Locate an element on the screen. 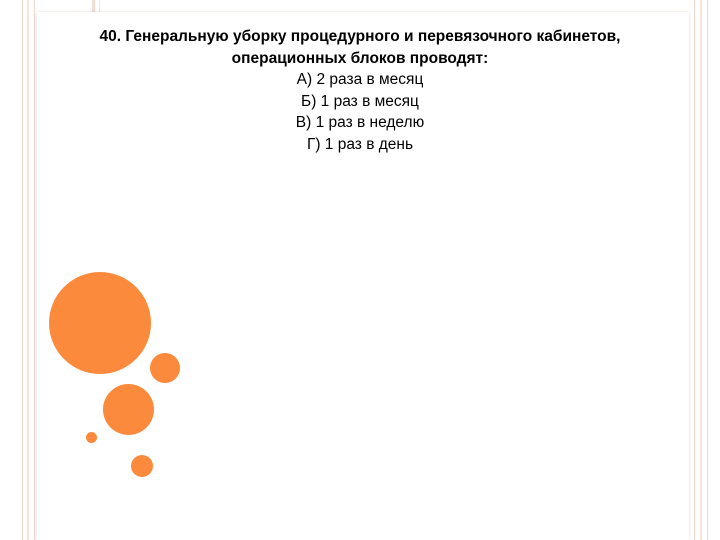 The image size is (720, 540). answer-option-b: Б) 1 раз в месяц is located at coordinates (360, 101).